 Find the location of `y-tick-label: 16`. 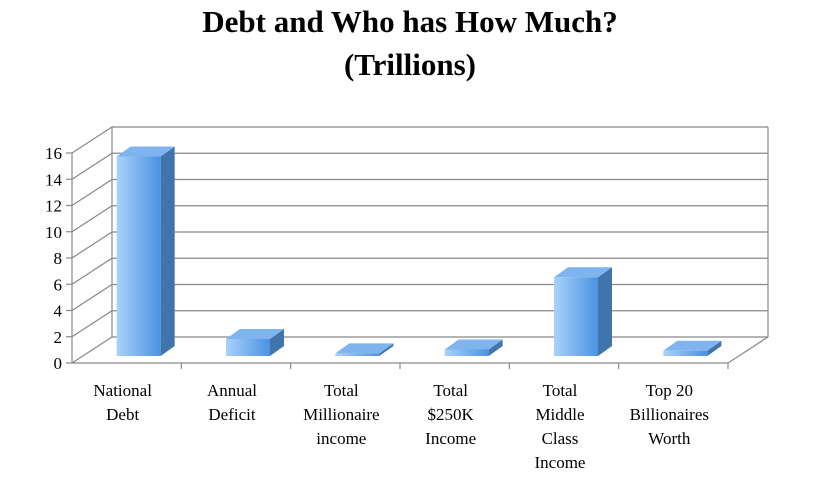

y-tick-label: 16 is located at coordinates (53, 153).